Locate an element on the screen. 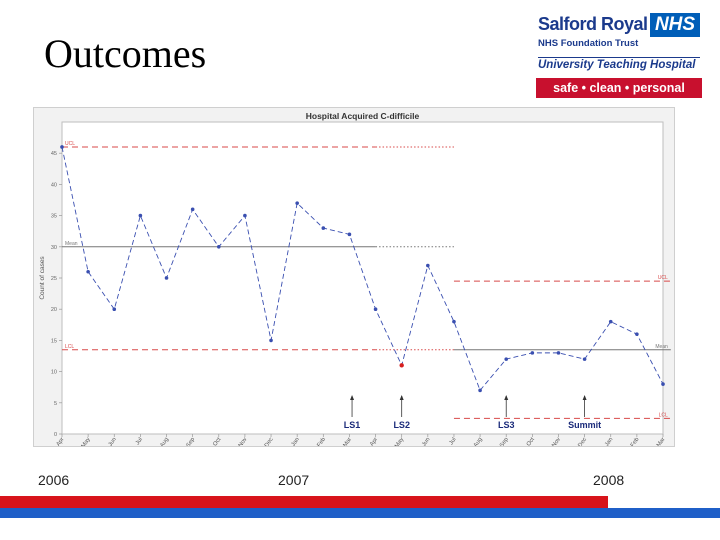  year-label-2008: 2008 is located at coordinates (609, 480).